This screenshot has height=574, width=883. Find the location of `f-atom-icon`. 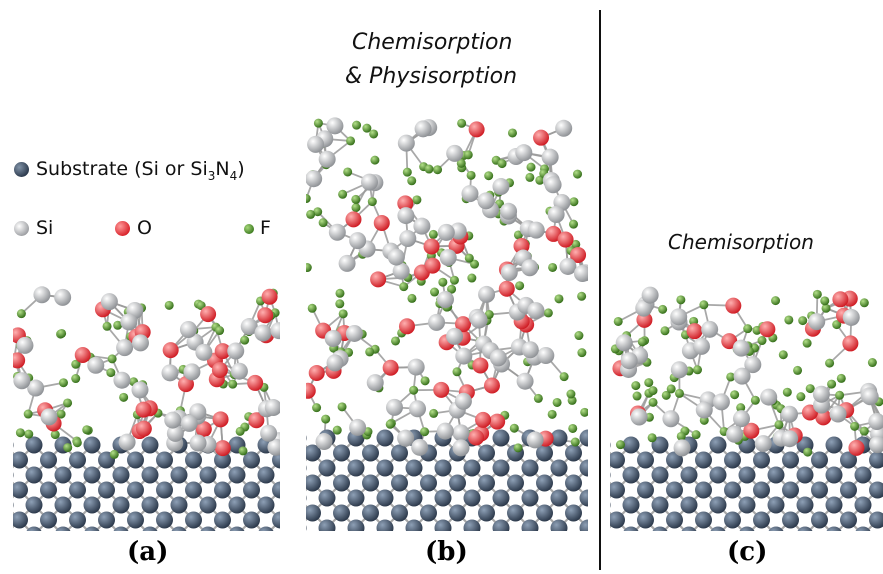

f-atom-icon is located at coordinates (249, 229).